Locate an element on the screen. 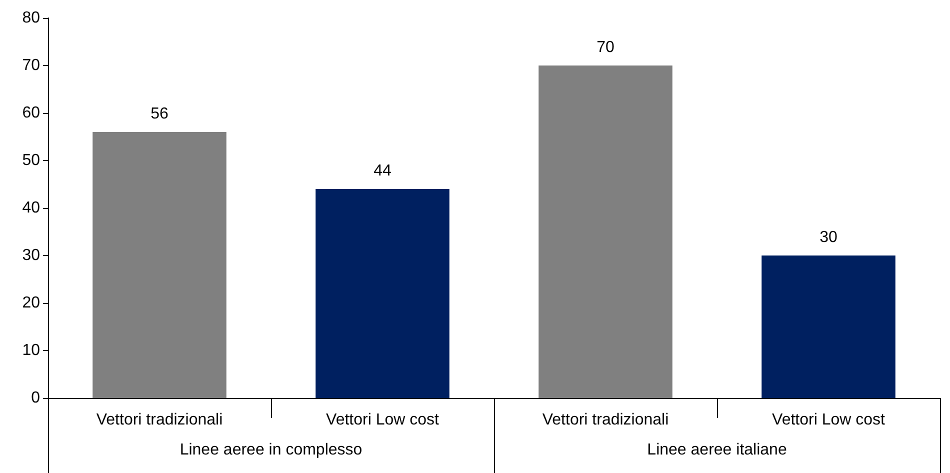  y-tick-label: 50 is located at coordinates (31, 160).